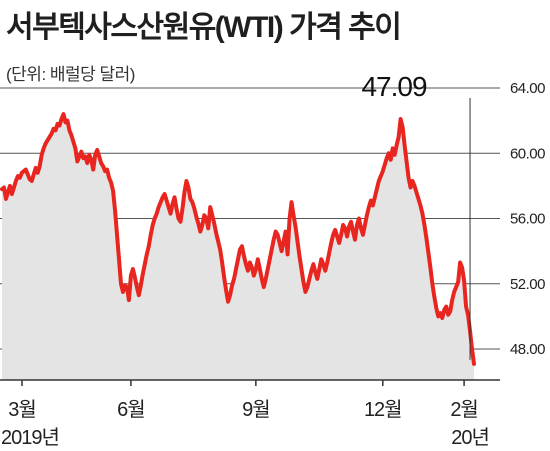 This screenshot has width=550, height=451. I want to click on y-tick-label: 48.00, so click(527, 349).